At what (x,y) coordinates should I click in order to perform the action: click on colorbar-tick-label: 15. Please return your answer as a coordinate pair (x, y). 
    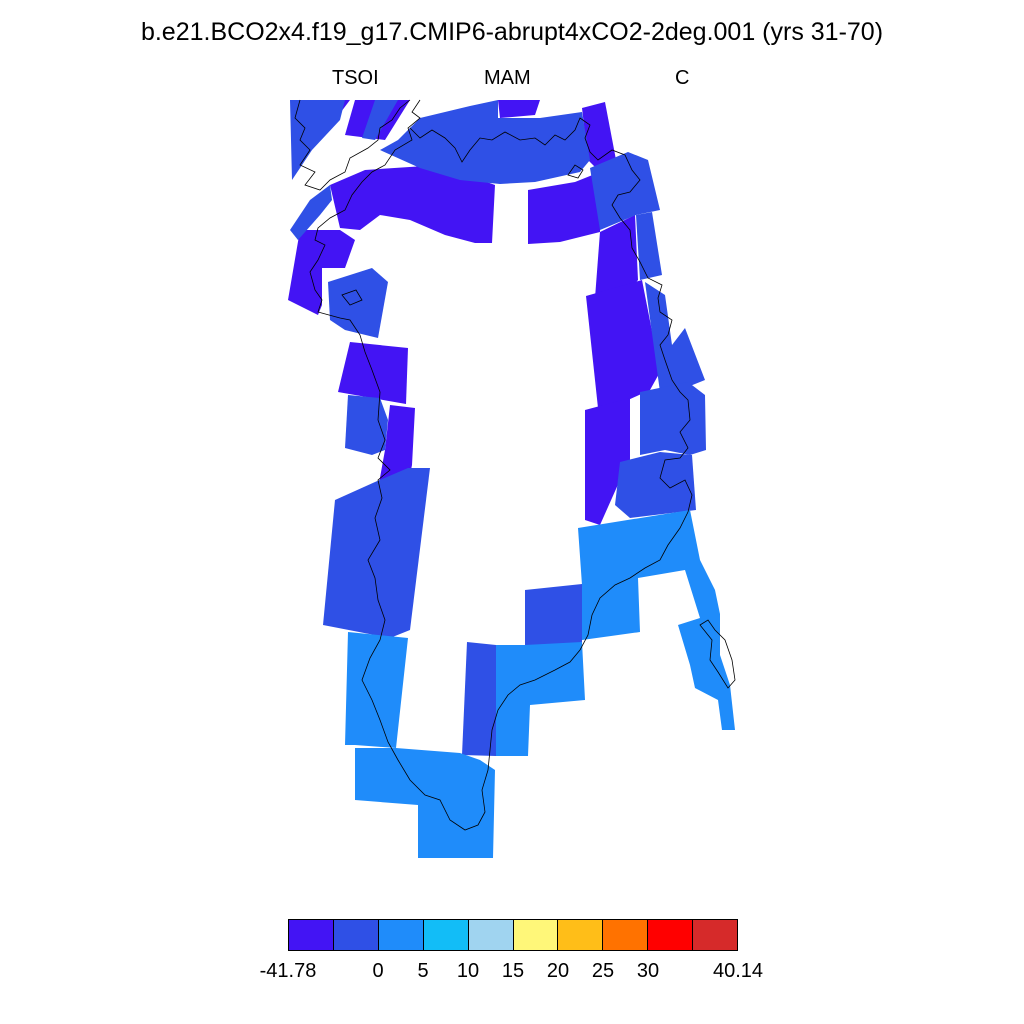
    Looking at the image, I should click on (513, 971).